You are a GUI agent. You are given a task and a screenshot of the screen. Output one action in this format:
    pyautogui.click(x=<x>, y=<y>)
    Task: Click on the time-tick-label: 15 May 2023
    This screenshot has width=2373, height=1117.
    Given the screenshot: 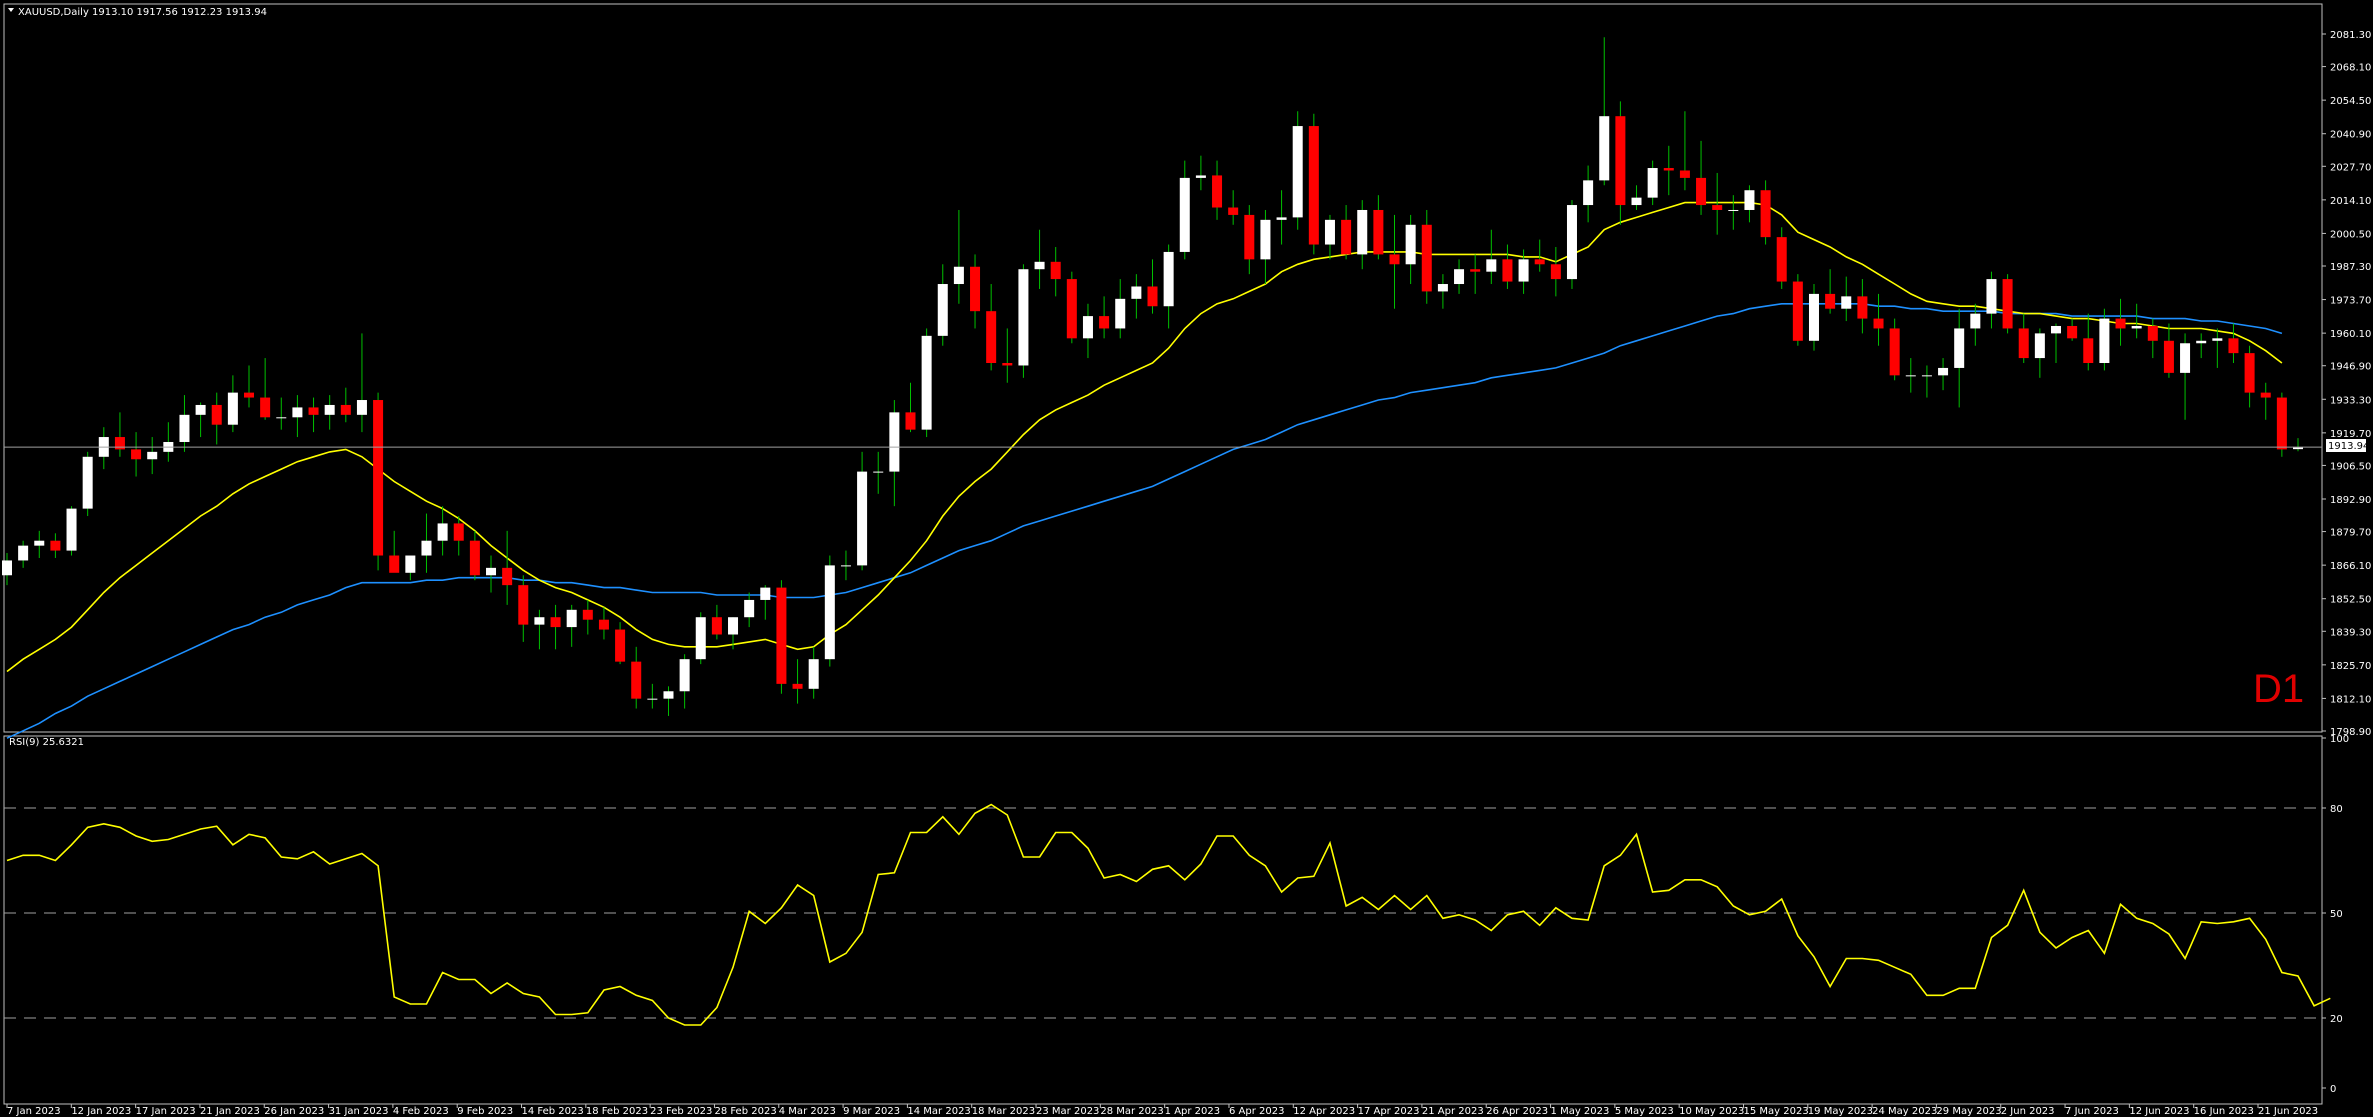 What is the action you would take?
    pyautogui.click(x=1775, y=1111)
    